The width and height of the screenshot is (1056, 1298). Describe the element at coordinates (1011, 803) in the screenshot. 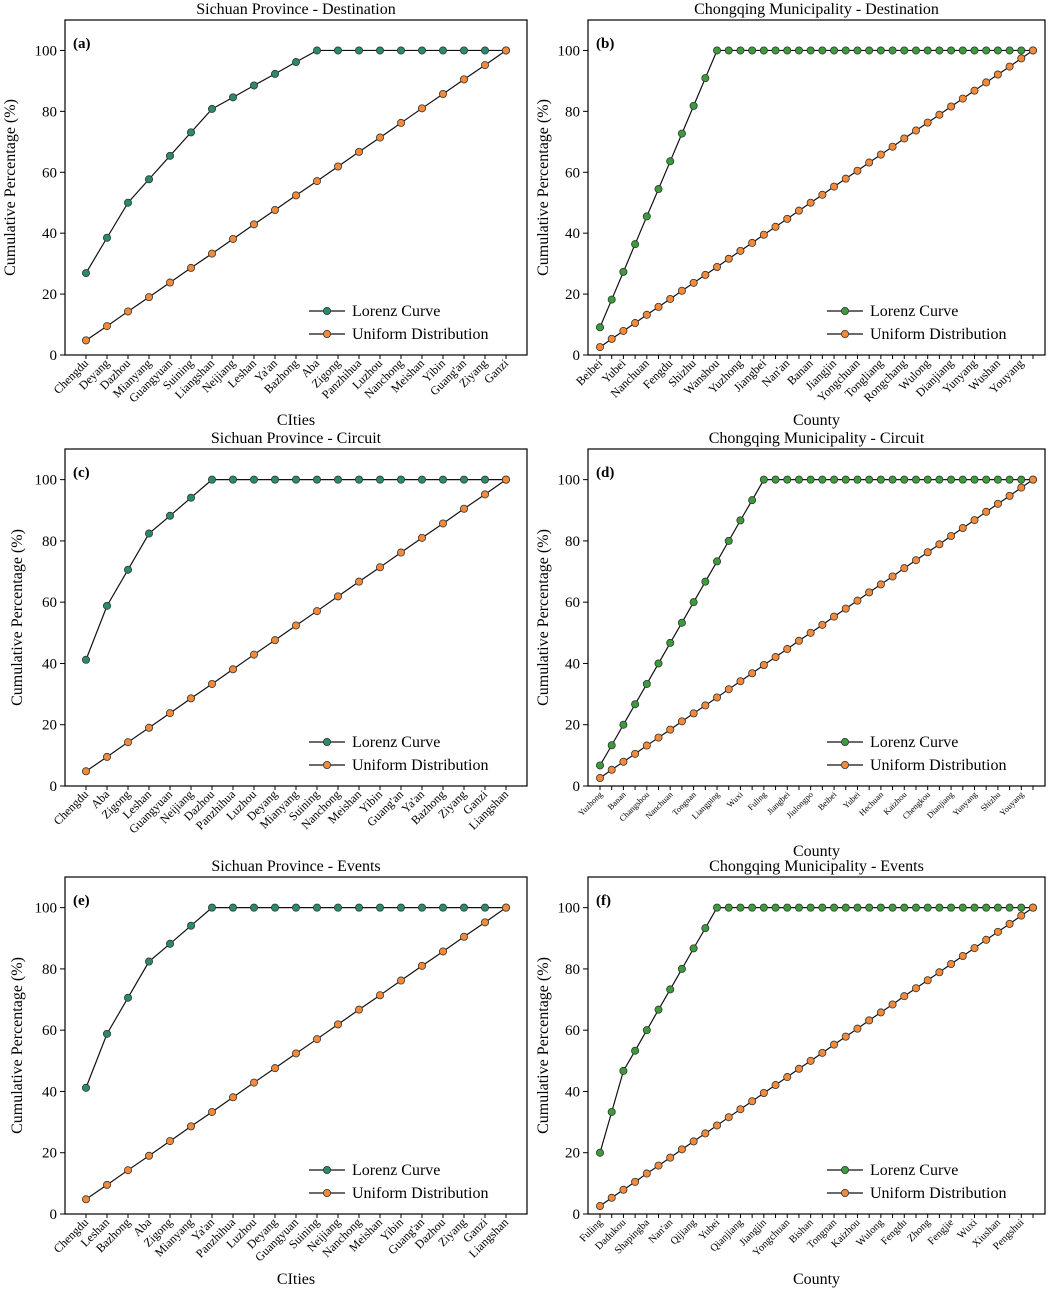

I see `x-tick-label: Youyang` at that location.